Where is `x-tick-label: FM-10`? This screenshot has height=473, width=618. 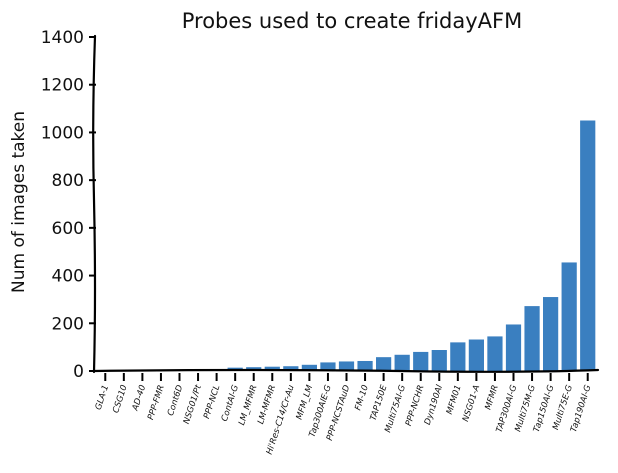 x-tick-label: FM-10 is located at coordinates (362, 398).